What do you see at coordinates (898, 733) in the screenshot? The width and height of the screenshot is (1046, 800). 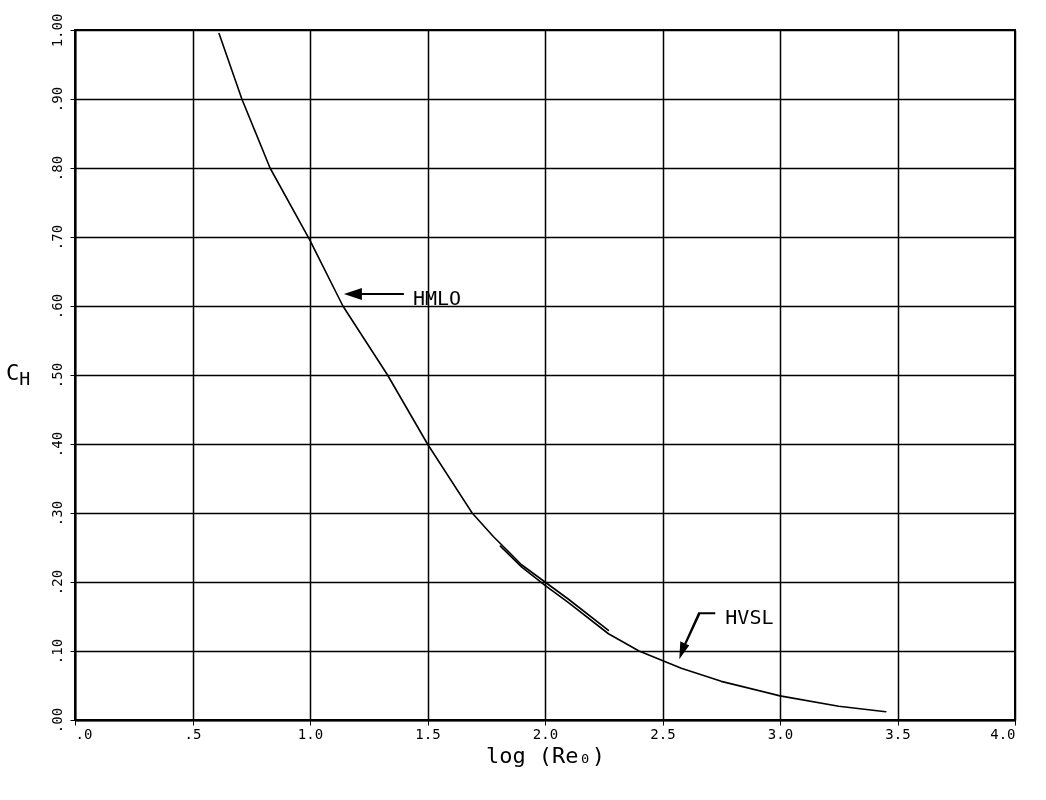 I see `x-tick-label: 3.5` at bounding box center [898, 733].